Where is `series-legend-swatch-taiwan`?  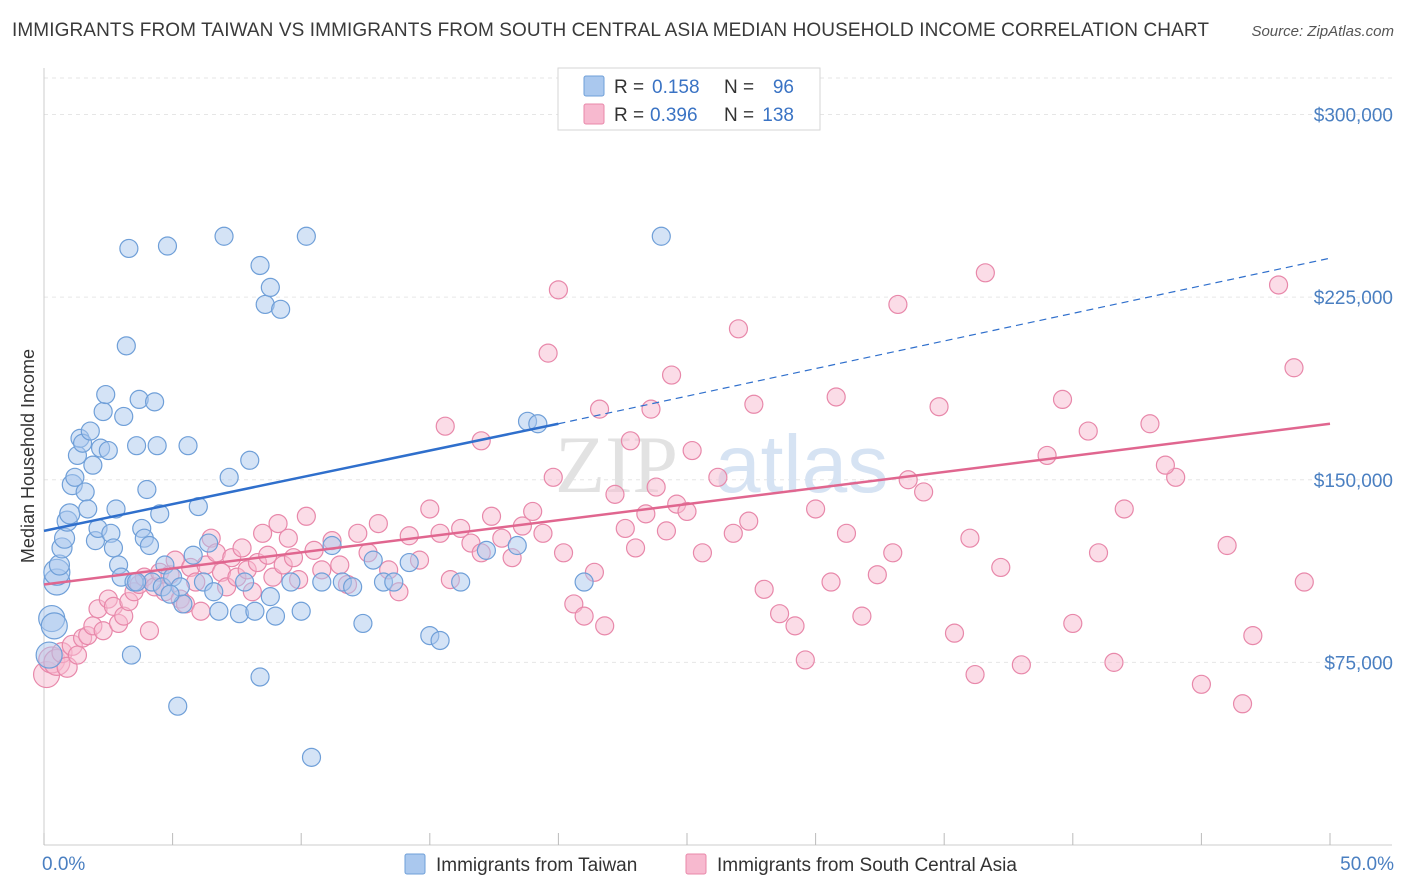
series-legend-swatch-taiwan is located at coordinates (415, 864).